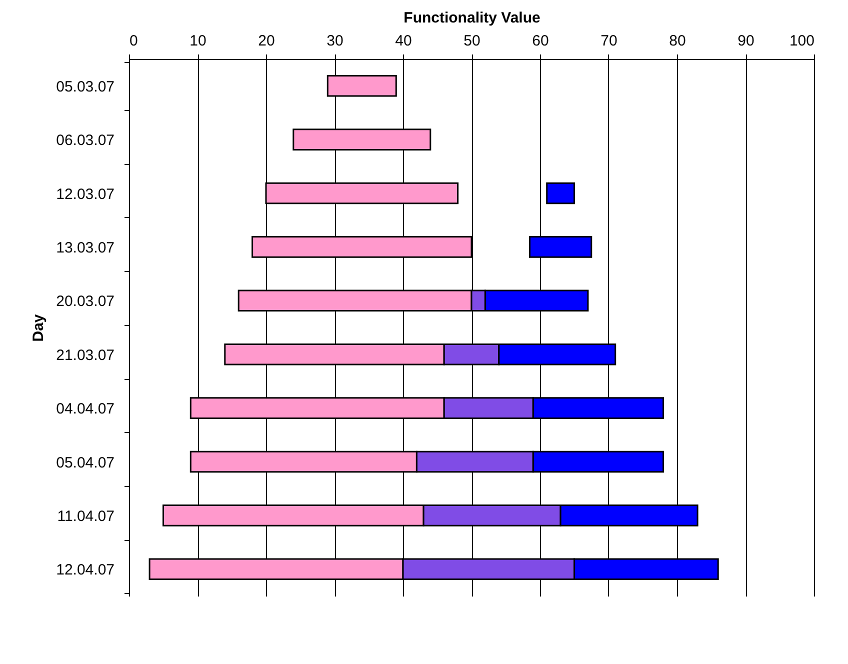  I want to click on y-axis-title: Day, so click(39, 328).